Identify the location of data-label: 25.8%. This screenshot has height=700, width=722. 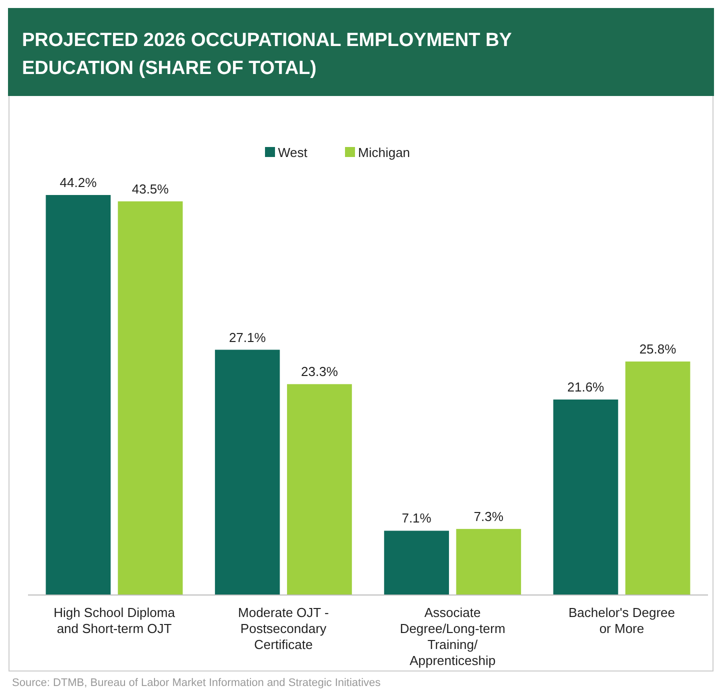
(658, 349).